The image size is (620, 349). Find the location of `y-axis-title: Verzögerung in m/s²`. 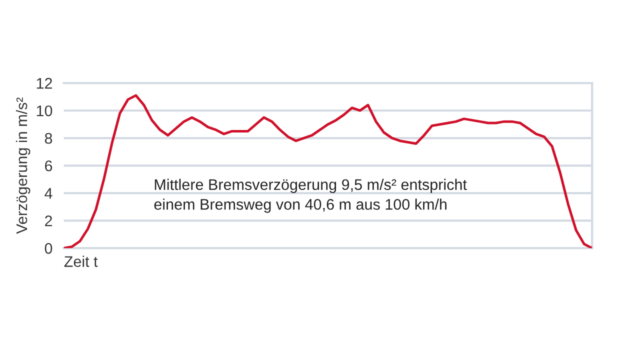

y-axis-title: Verzögerung in m/s² is located at coordinates (23, 166).